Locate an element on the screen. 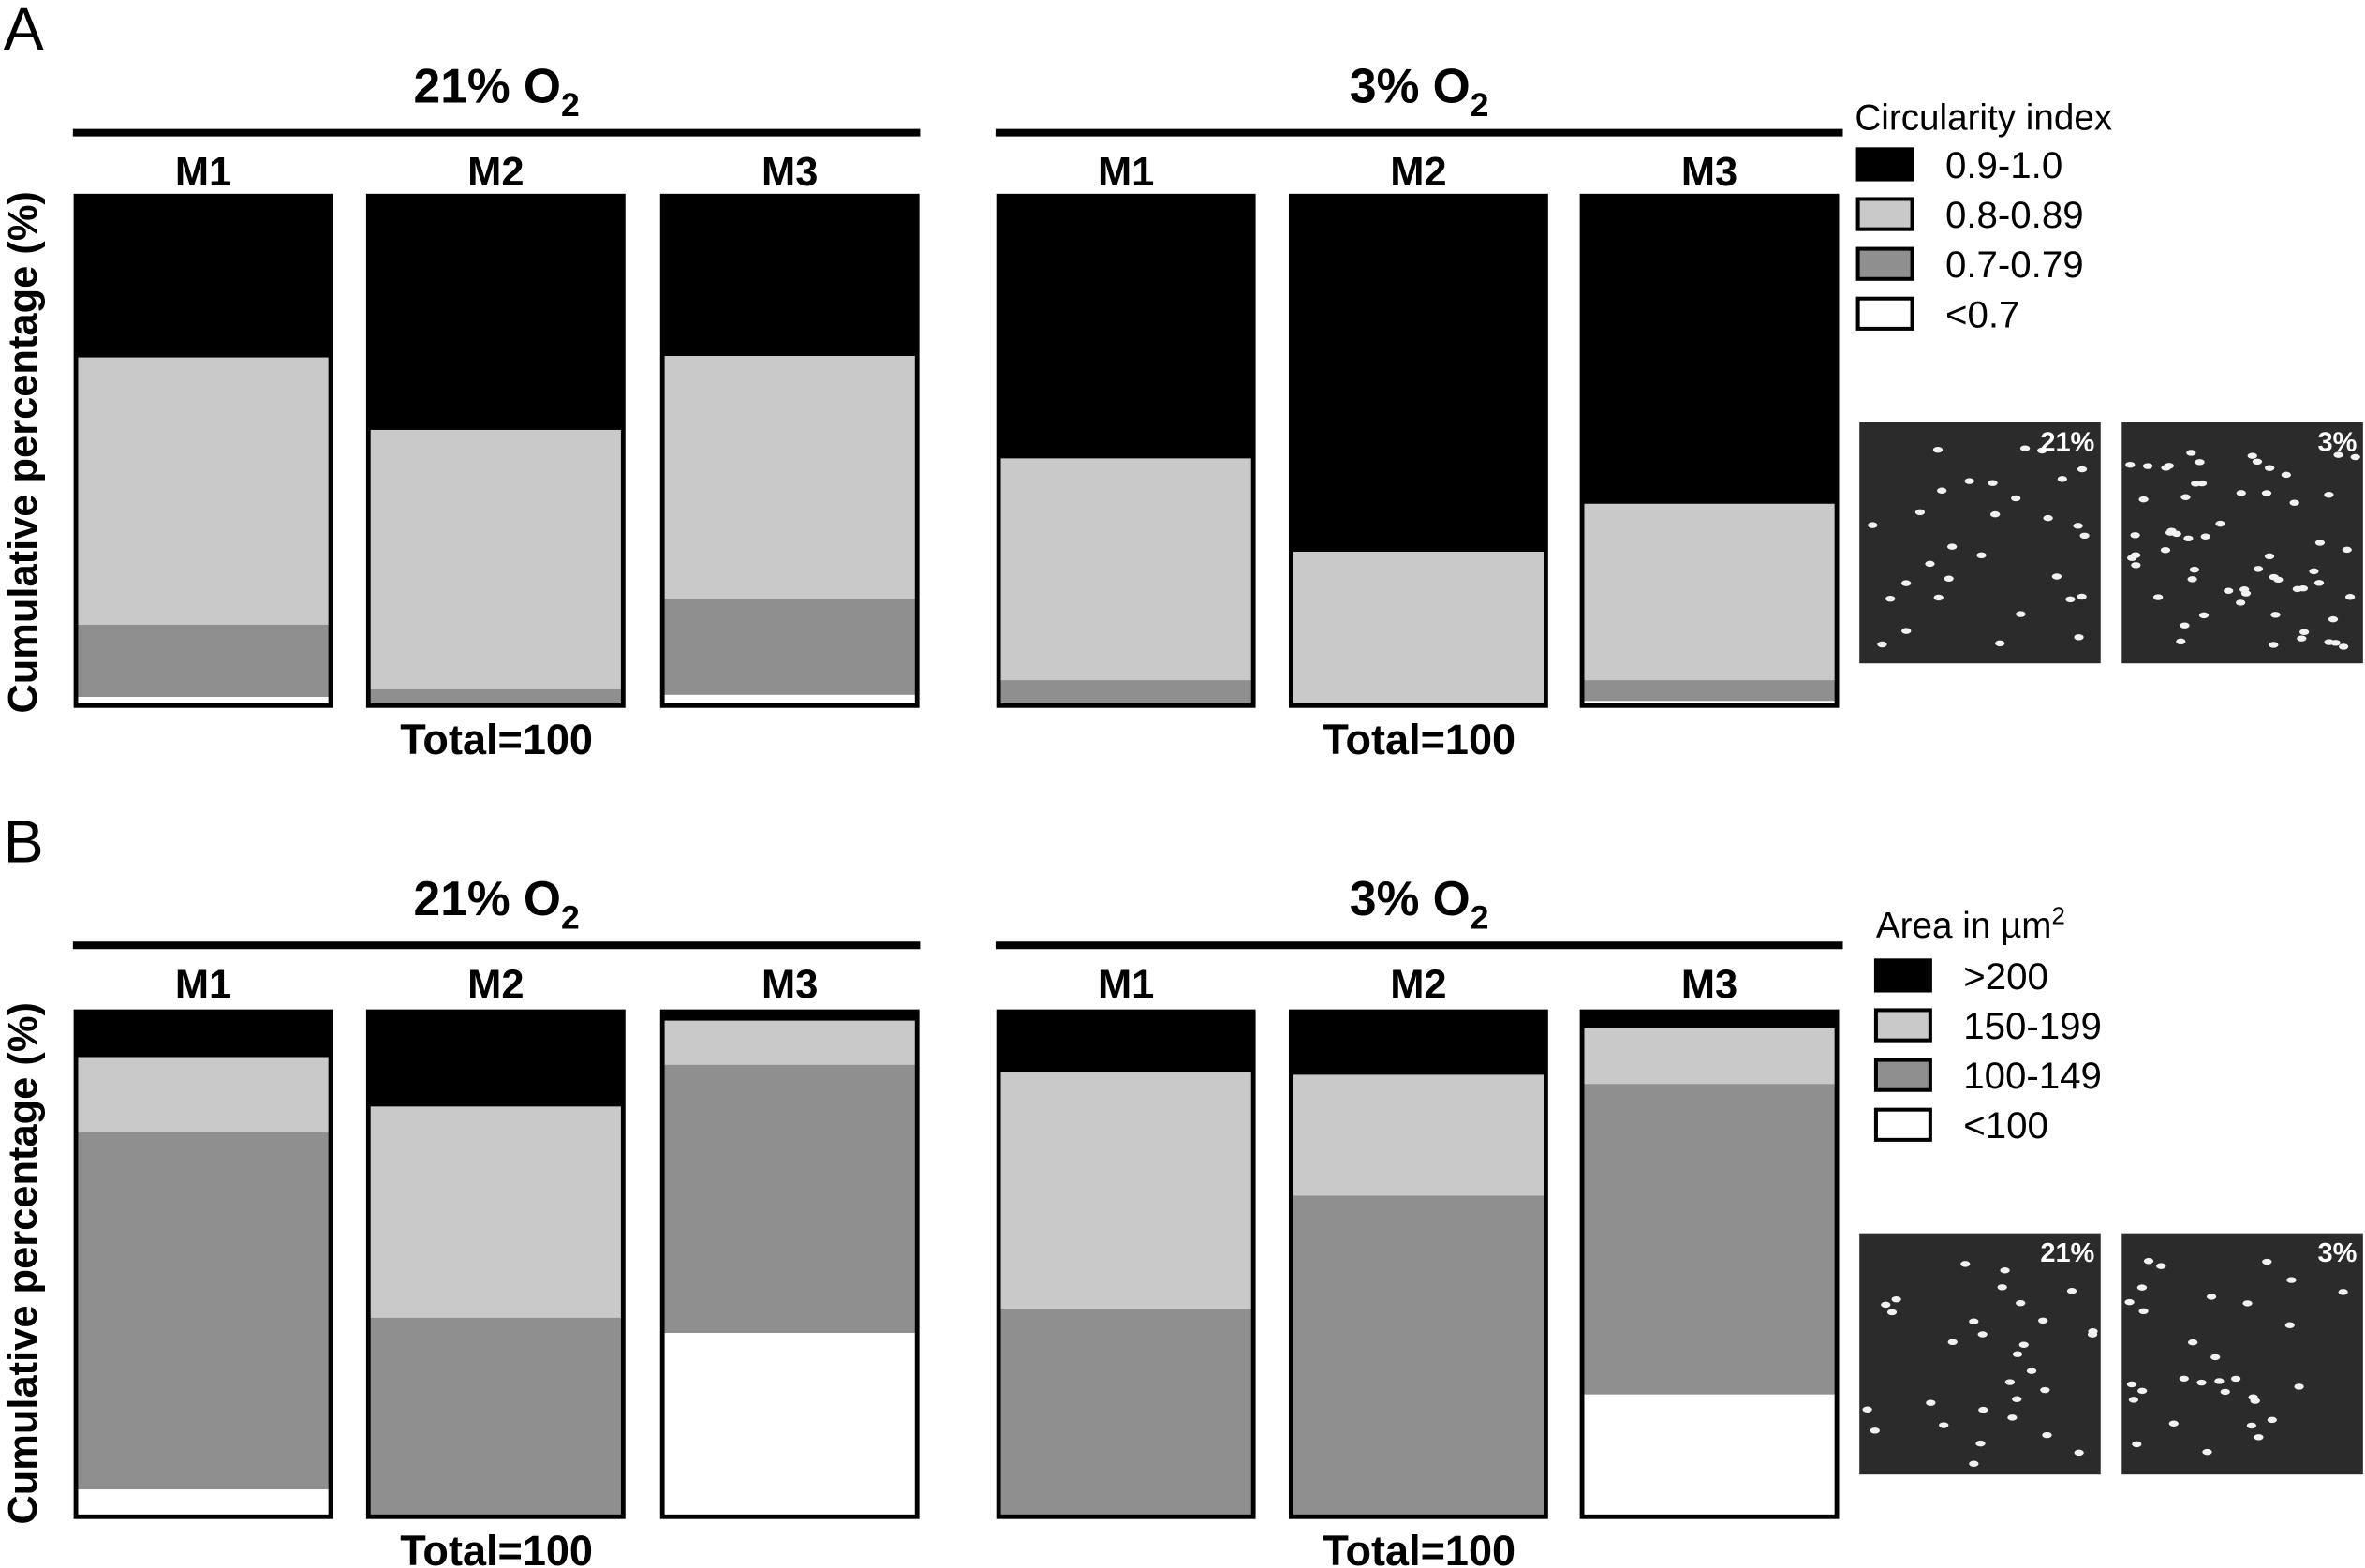 Image resolution: width=2365 pixels, height=1568 pixels. image-label: 21% is located at coordinates (2067, 1253).